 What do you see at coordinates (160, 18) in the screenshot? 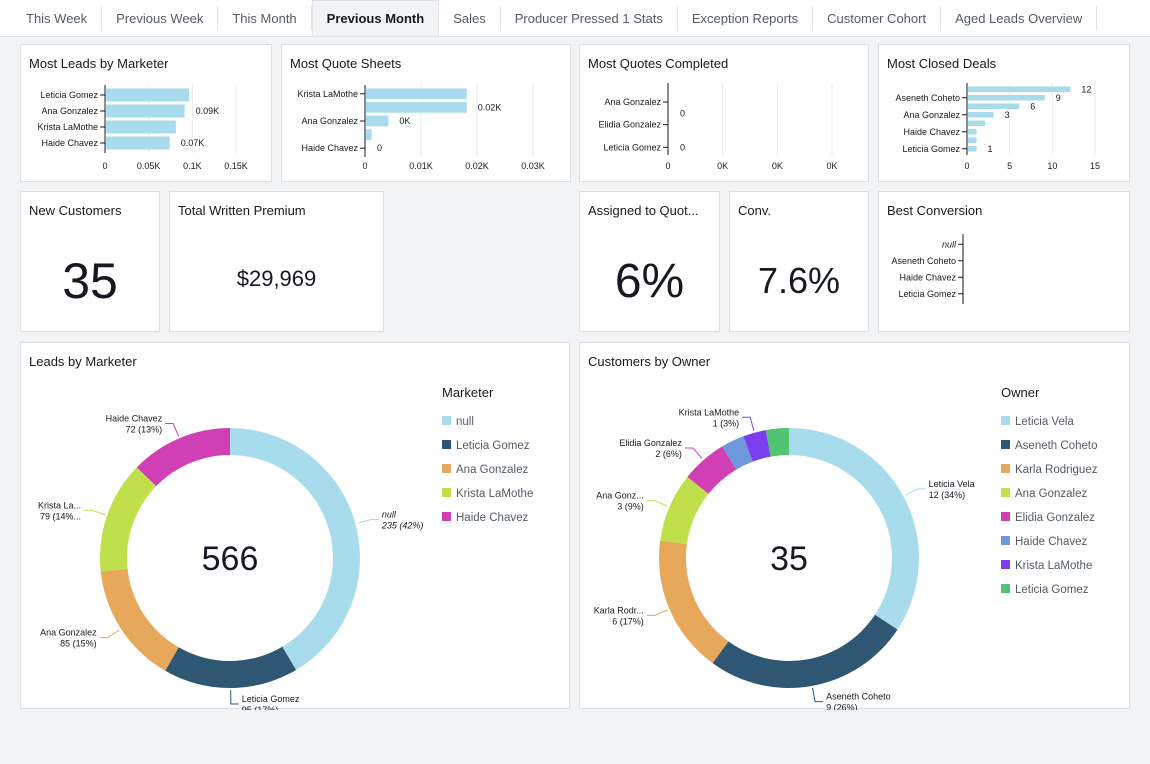
I see `tab-previous-week: Previous Week` at bounding box center [160, 18].